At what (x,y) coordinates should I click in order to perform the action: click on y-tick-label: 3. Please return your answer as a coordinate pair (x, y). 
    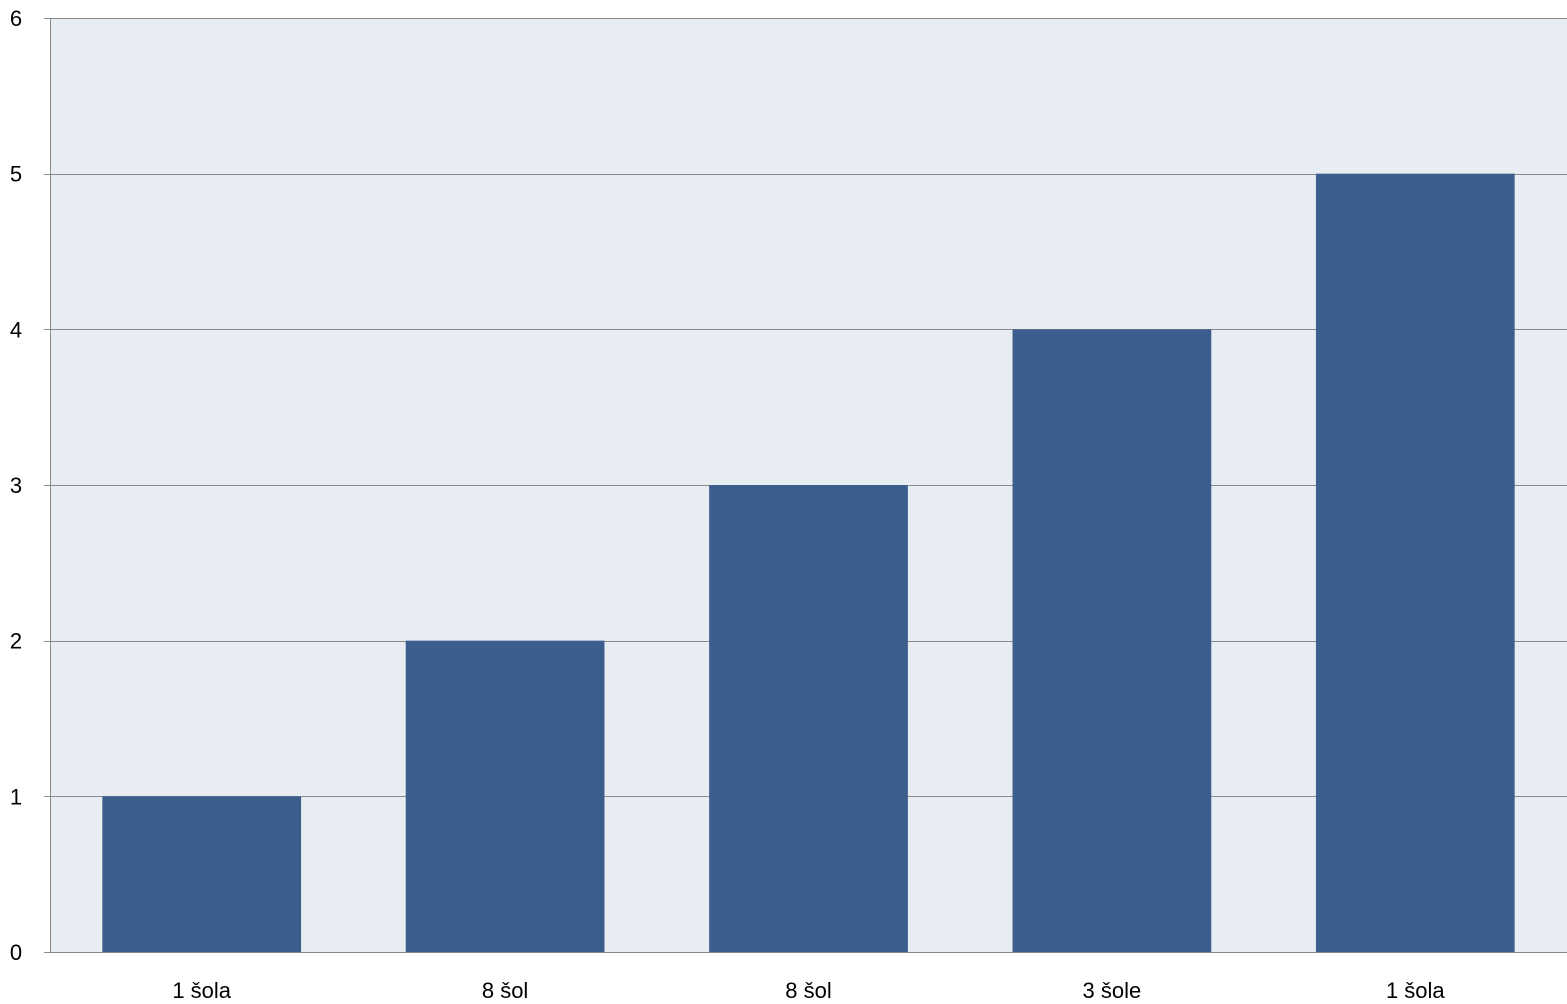
    Looking at the image, I should click on (16, 485).